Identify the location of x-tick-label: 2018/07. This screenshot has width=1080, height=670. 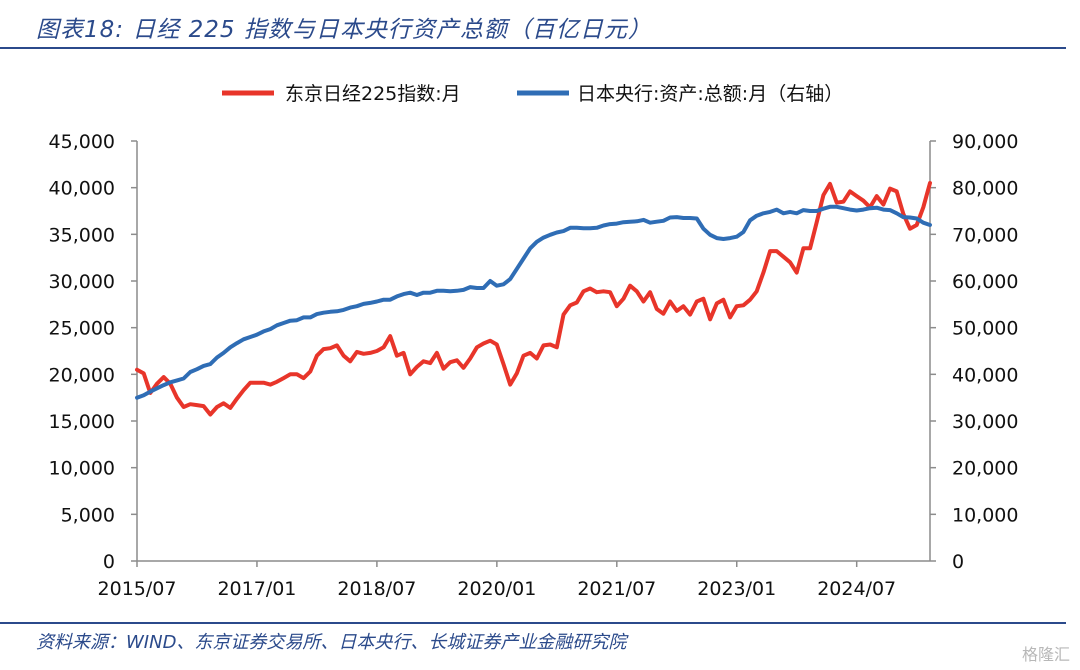
(376, 589).